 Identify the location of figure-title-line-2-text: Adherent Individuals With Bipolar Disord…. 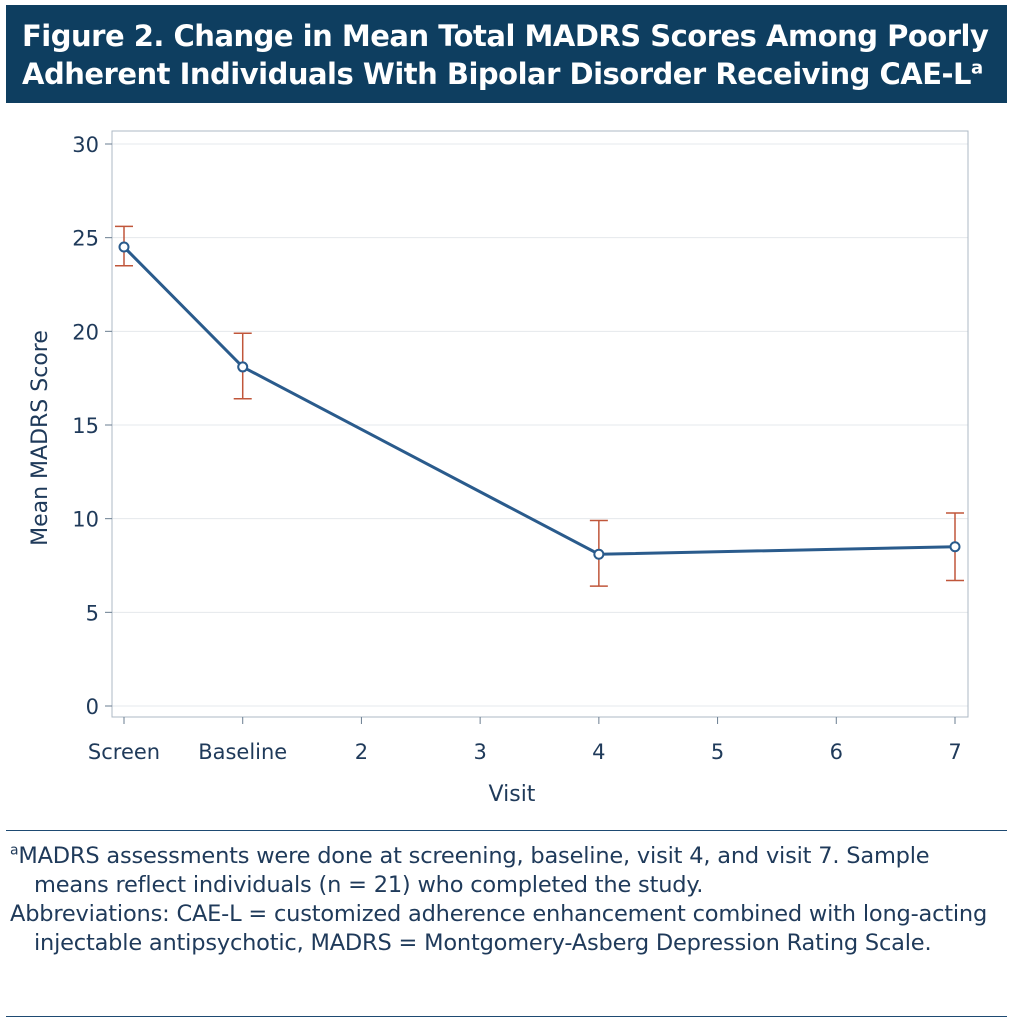
(497, 74).